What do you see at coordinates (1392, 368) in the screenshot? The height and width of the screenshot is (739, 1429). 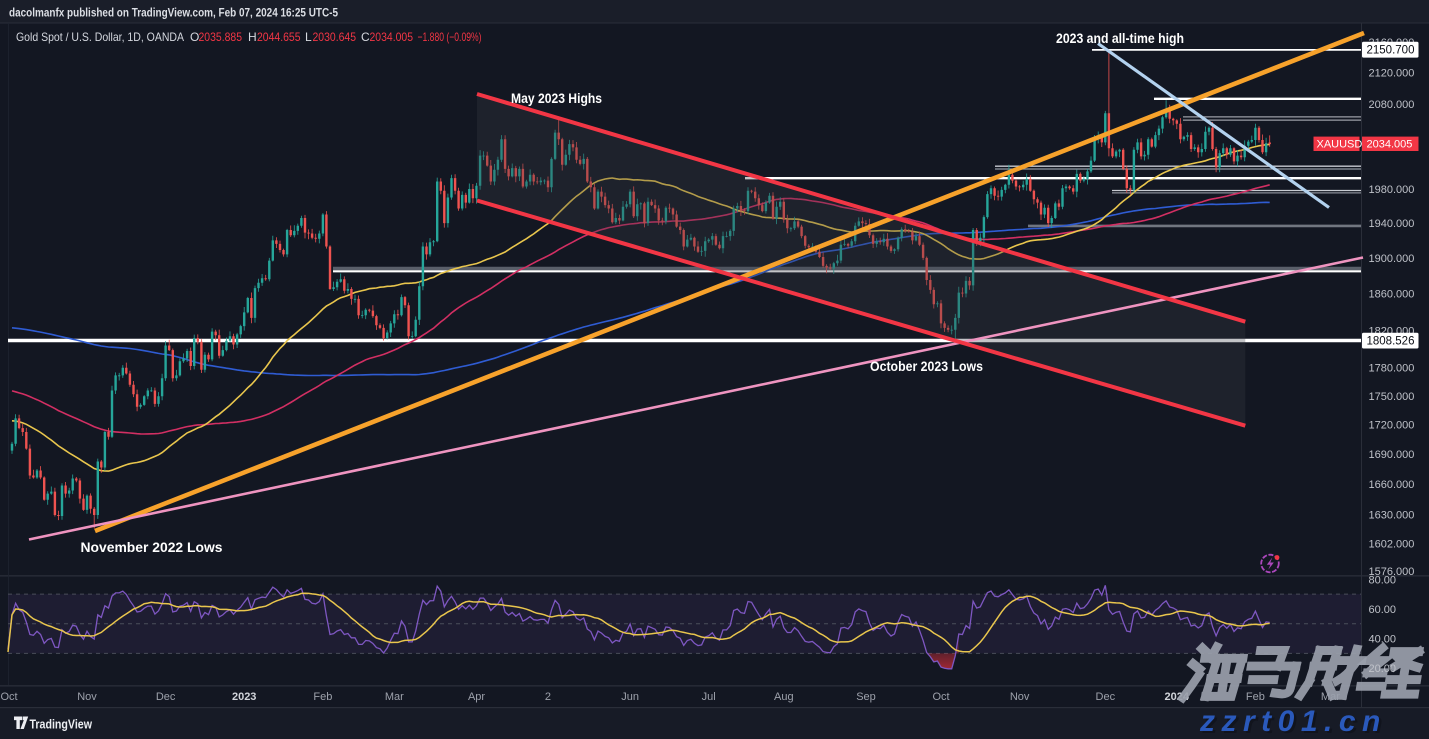 I see `svg-text: 1780.000` at bounding box center [1392, 368].